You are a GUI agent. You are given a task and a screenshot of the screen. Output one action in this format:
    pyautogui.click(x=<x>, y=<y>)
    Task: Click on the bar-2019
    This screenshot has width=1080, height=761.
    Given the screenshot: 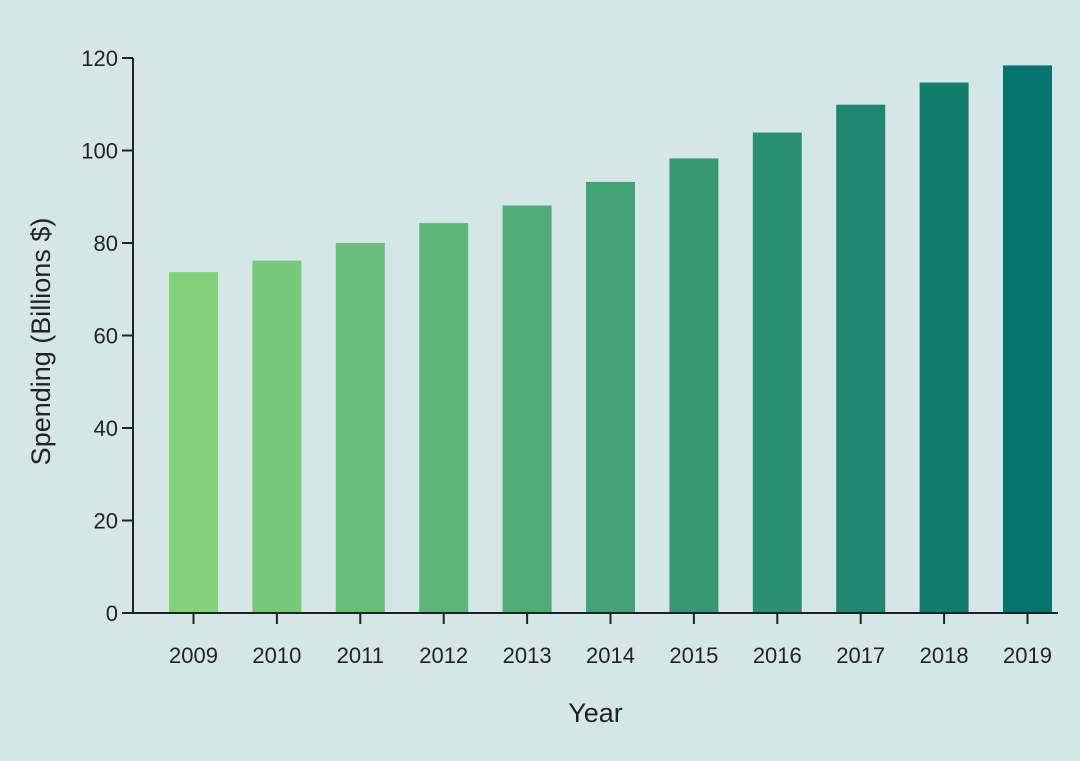 What is the action you would take?
    pyautogui.click(x=1027, y=339)
    